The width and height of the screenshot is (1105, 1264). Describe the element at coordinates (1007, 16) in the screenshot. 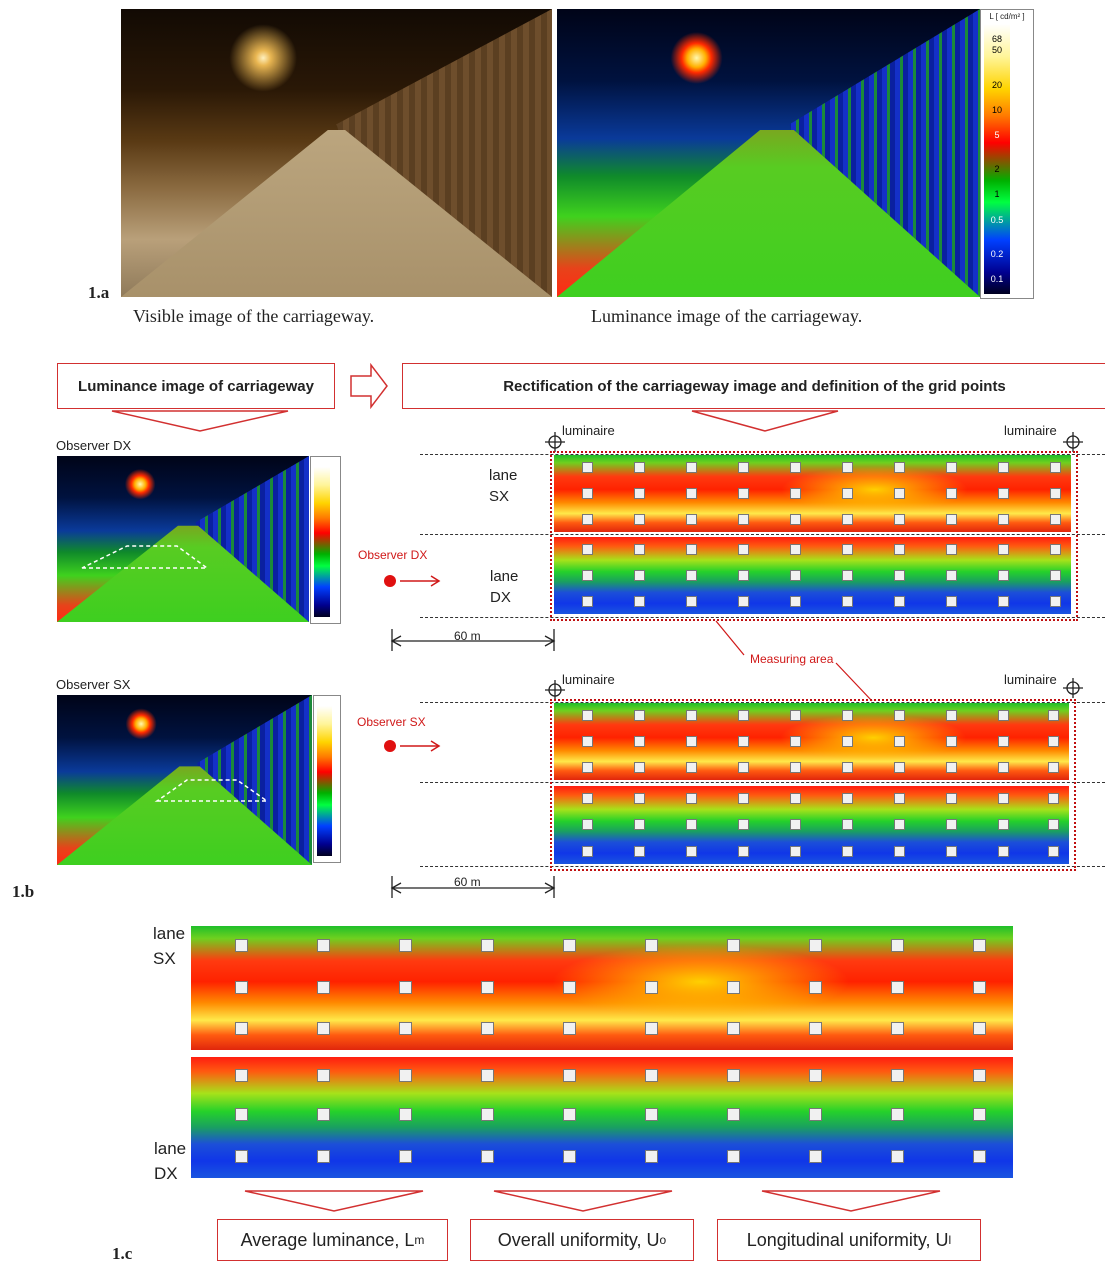

I see `scale-title: L [ cd/m² ]` at that location.